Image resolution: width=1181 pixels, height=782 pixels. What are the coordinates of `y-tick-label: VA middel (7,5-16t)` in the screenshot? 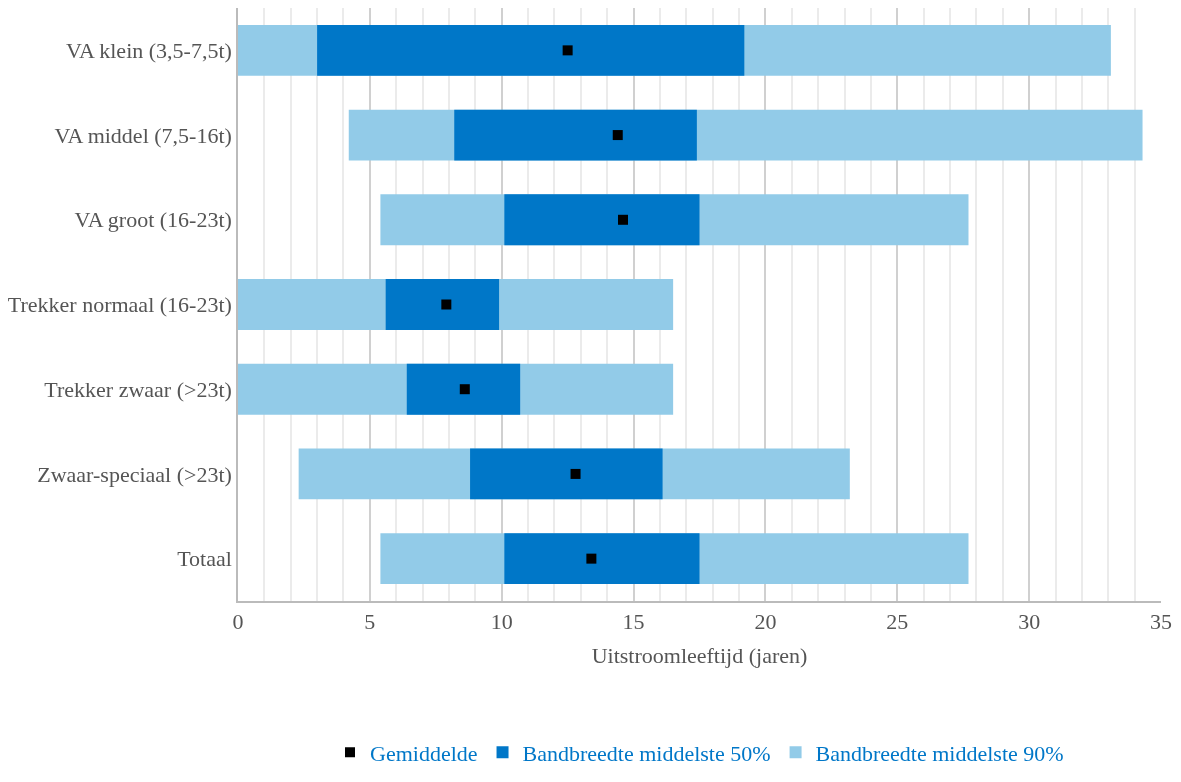 It's located at (143, 135).